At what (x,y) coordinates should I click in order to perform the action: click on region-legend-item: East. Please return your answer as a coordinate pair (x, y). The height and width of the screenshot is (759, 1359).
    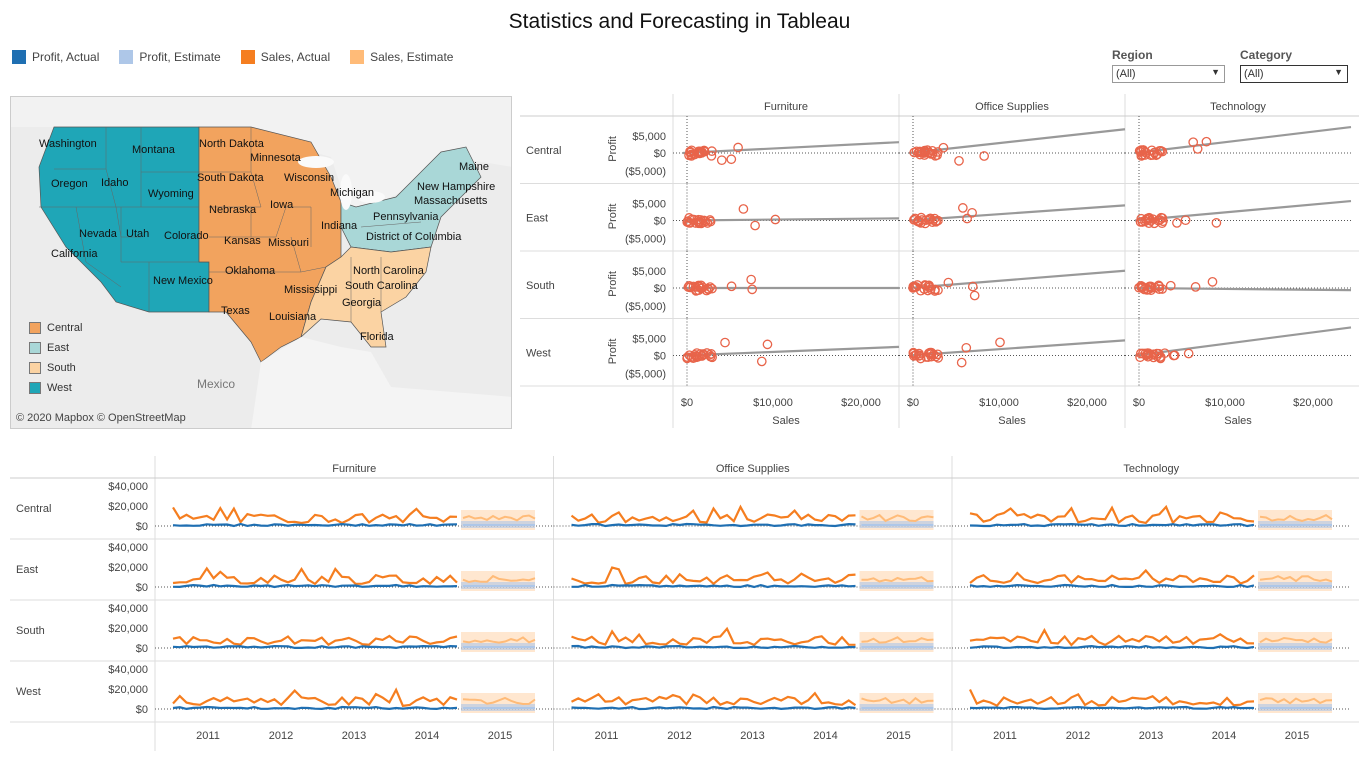
    Looking at the image, I should click on (55, 348).